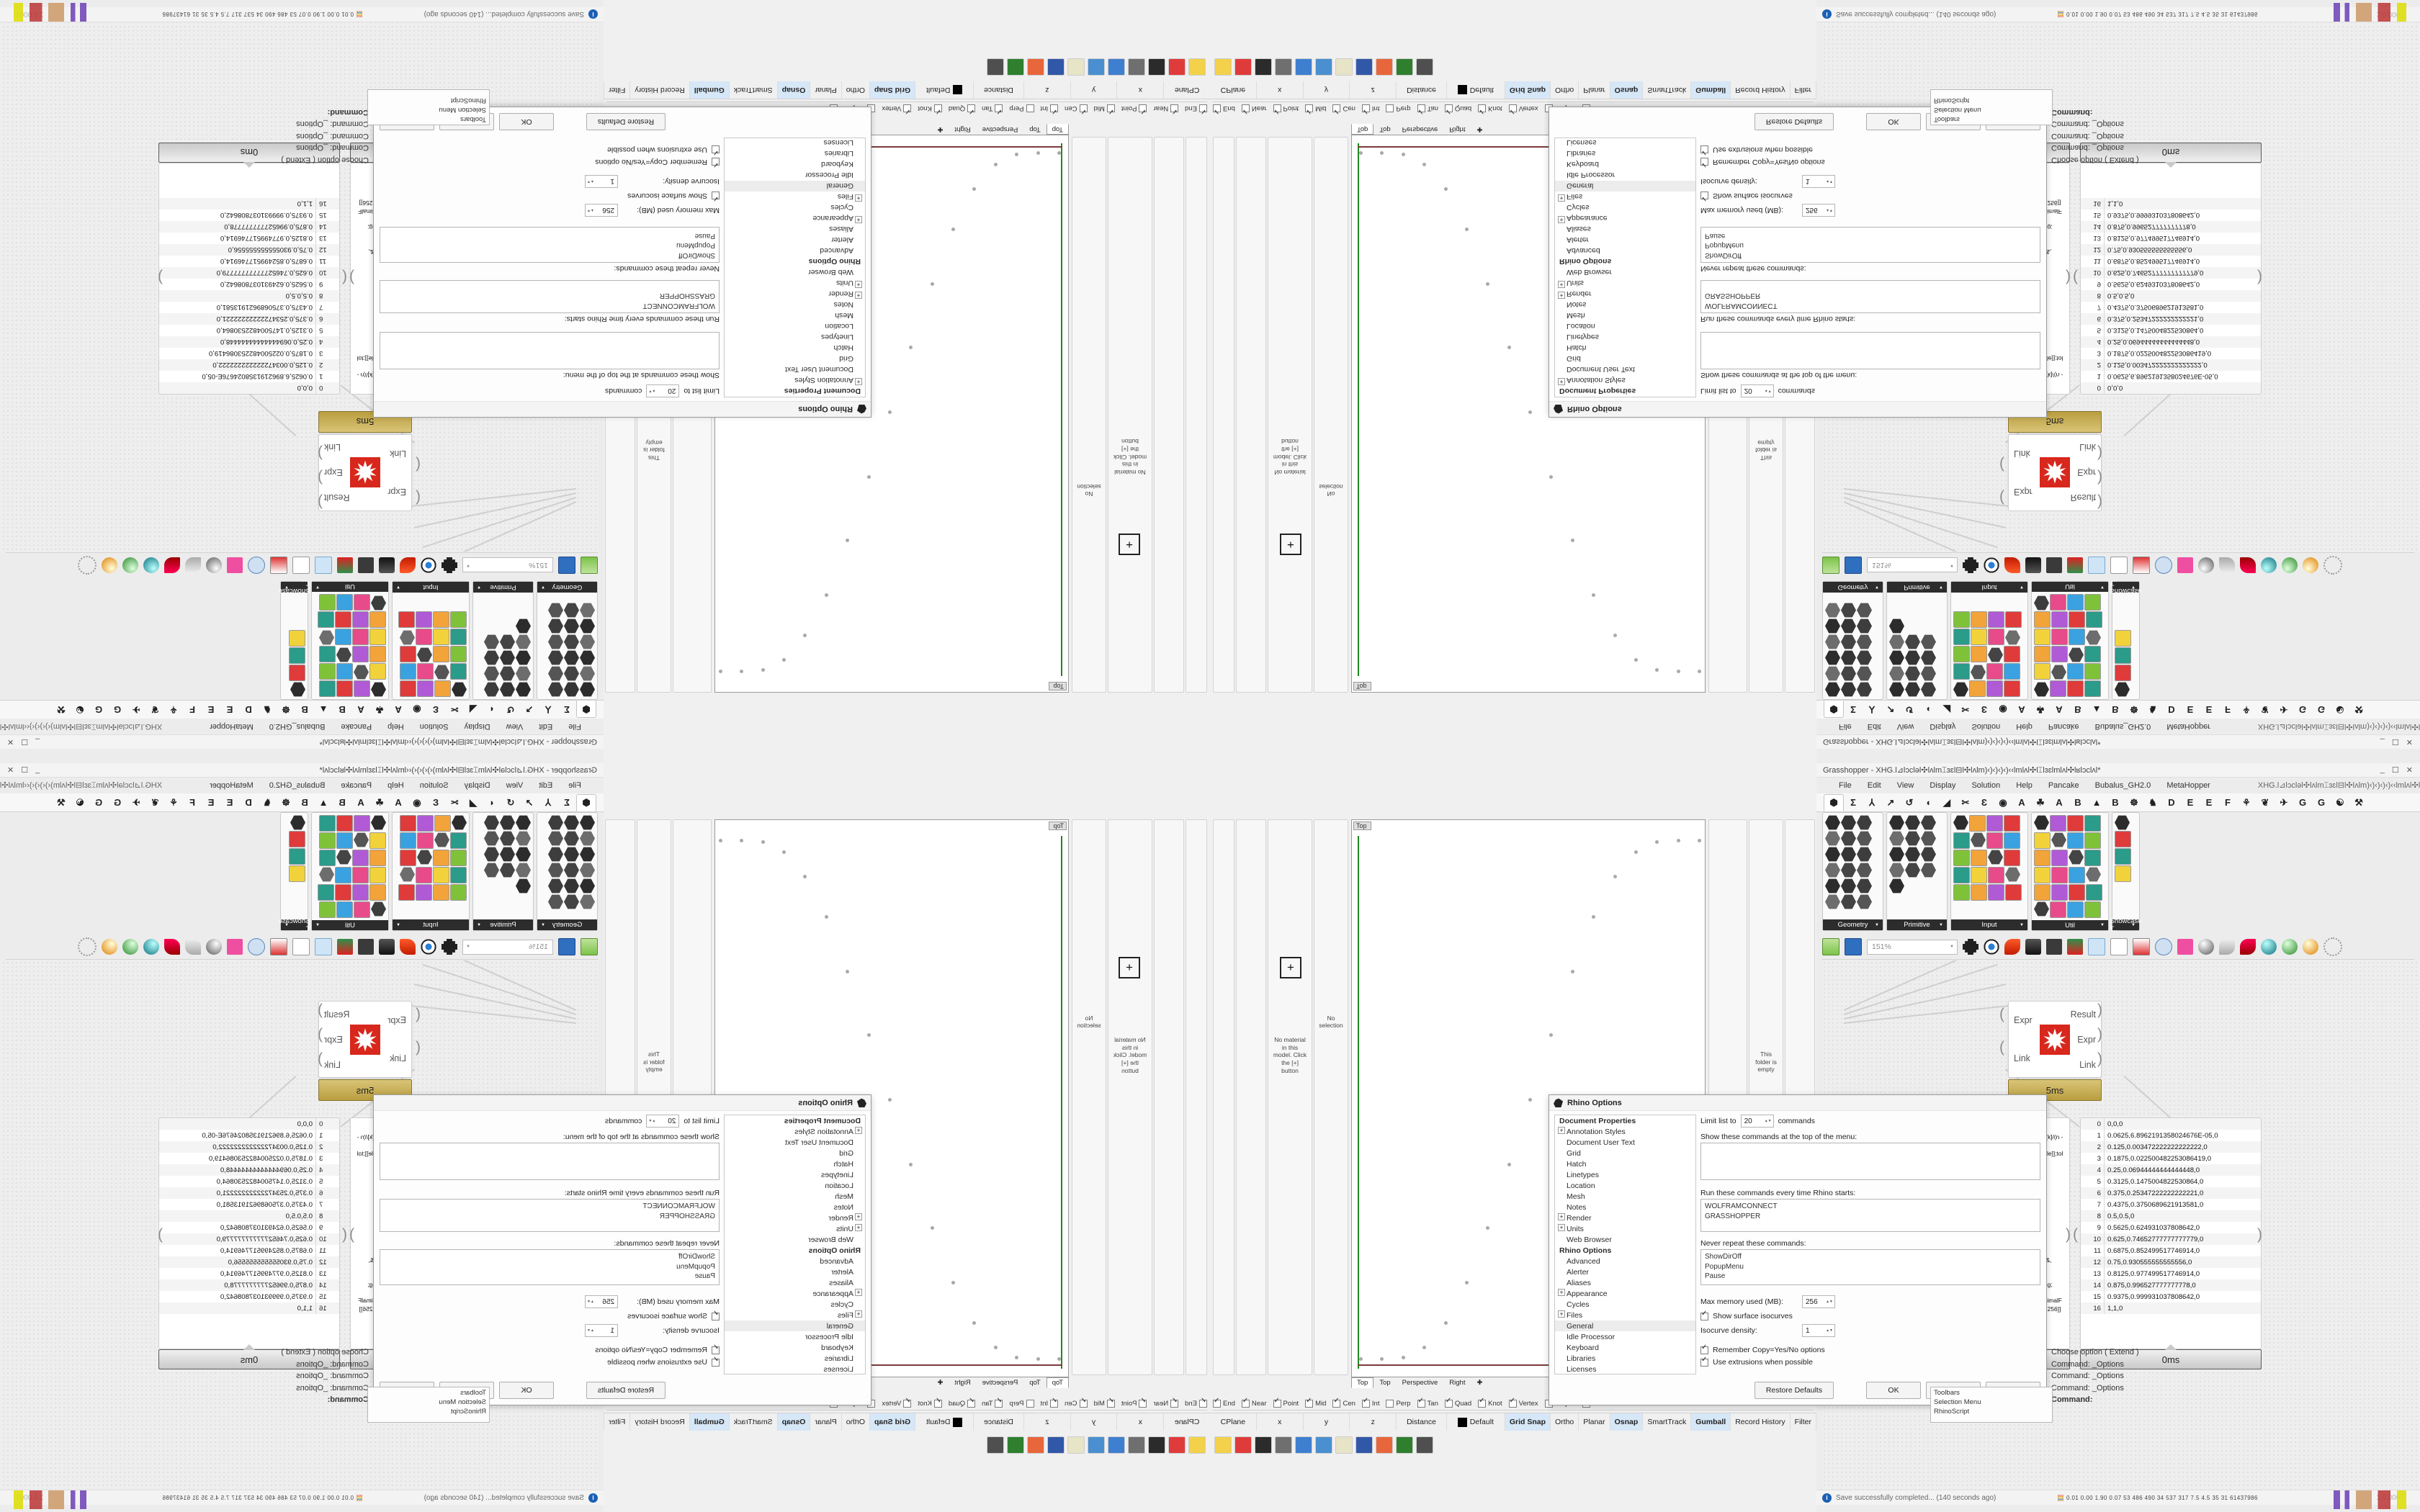  What do you see at coordinates (477, 785) in the screenshot?
I see `gh-menu-display: Display` at bounding box center [477, 785].